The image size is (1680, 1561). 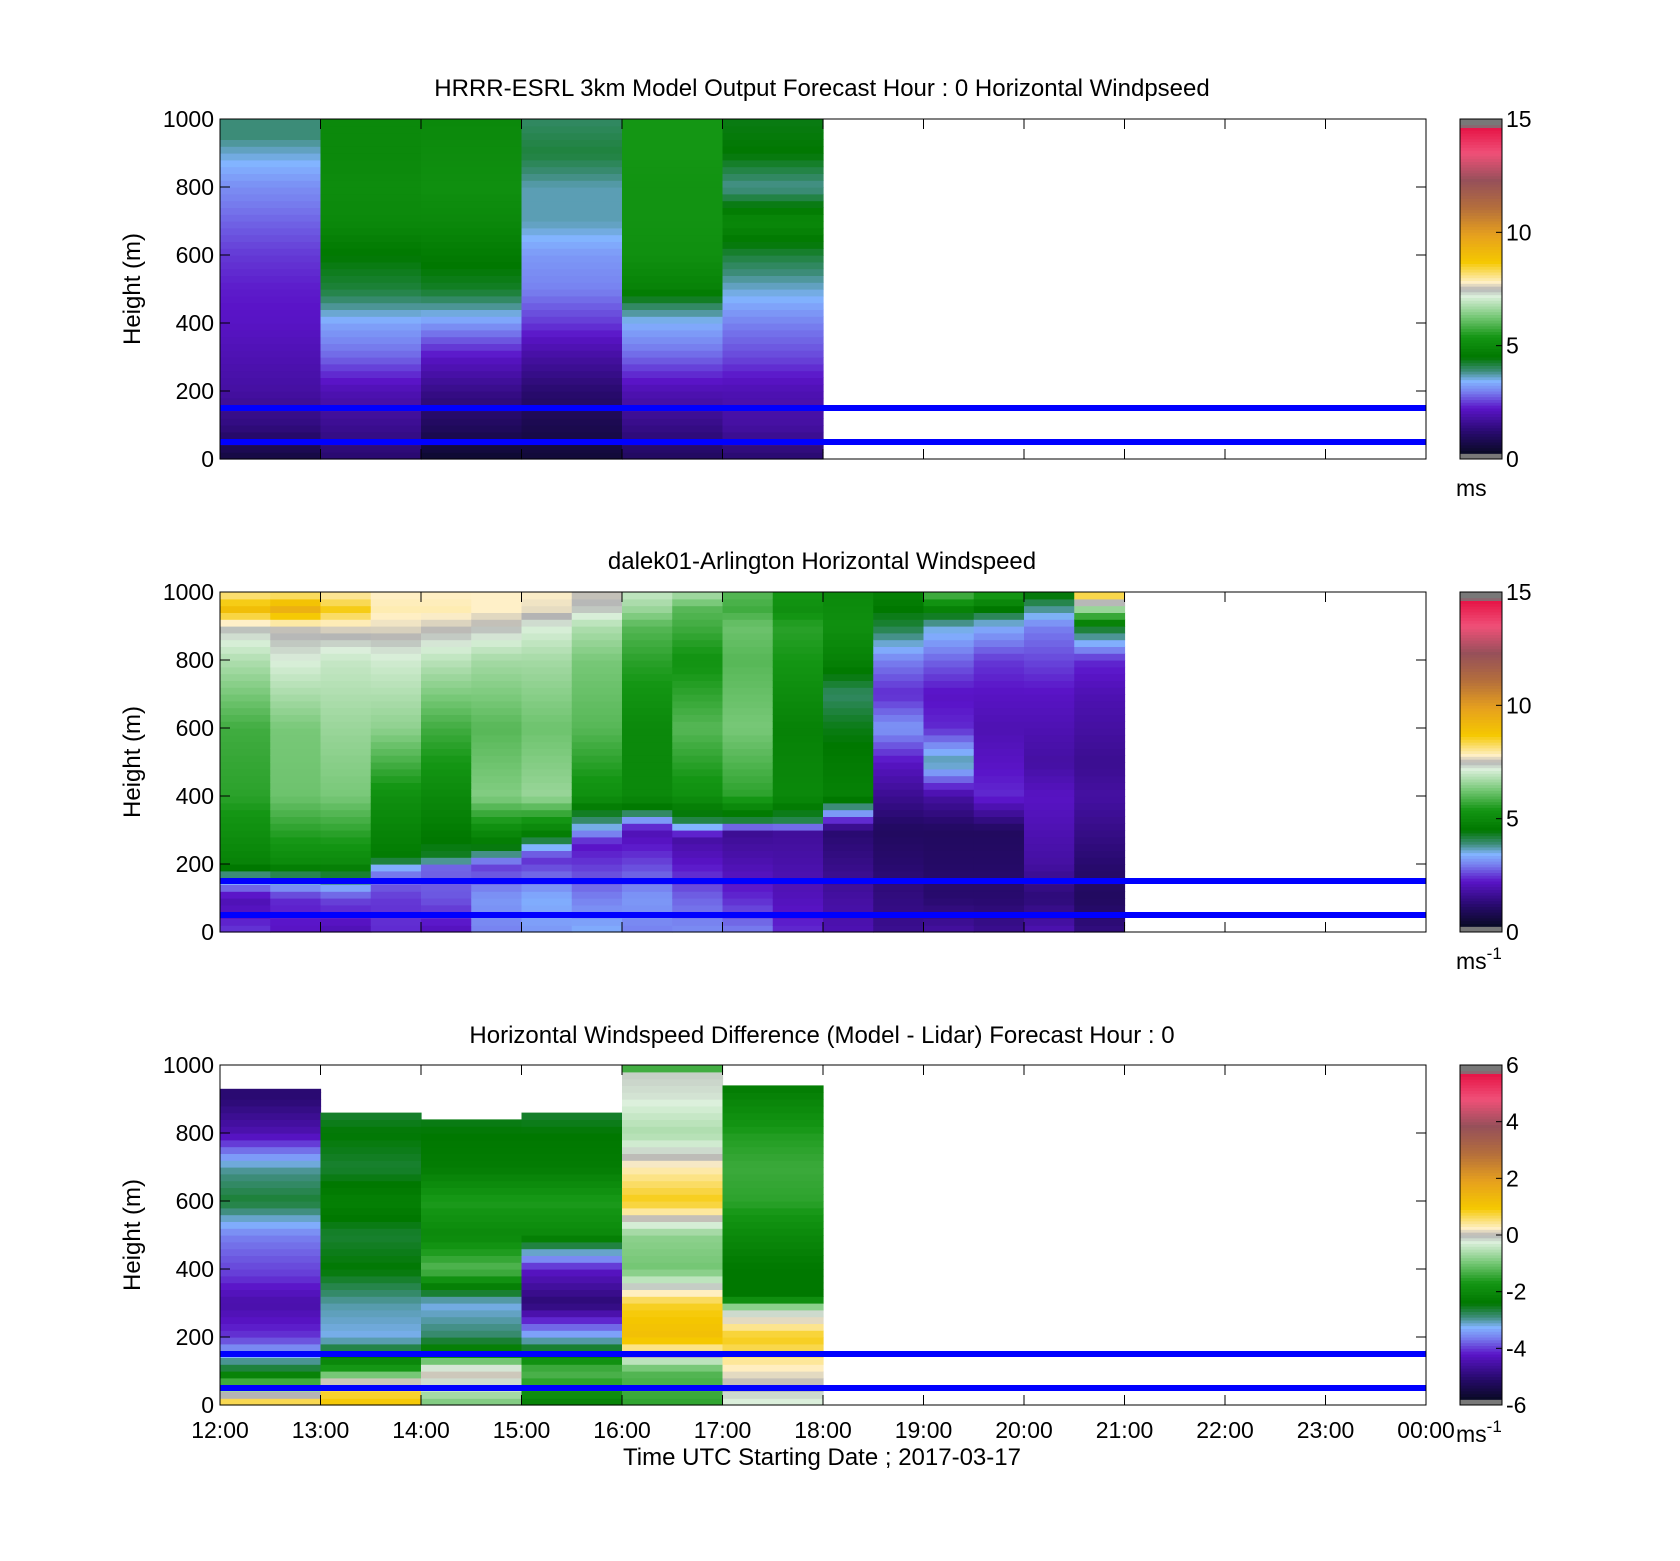 I want to click on y-tick-label: 1000, so click(x=188, y=1065).